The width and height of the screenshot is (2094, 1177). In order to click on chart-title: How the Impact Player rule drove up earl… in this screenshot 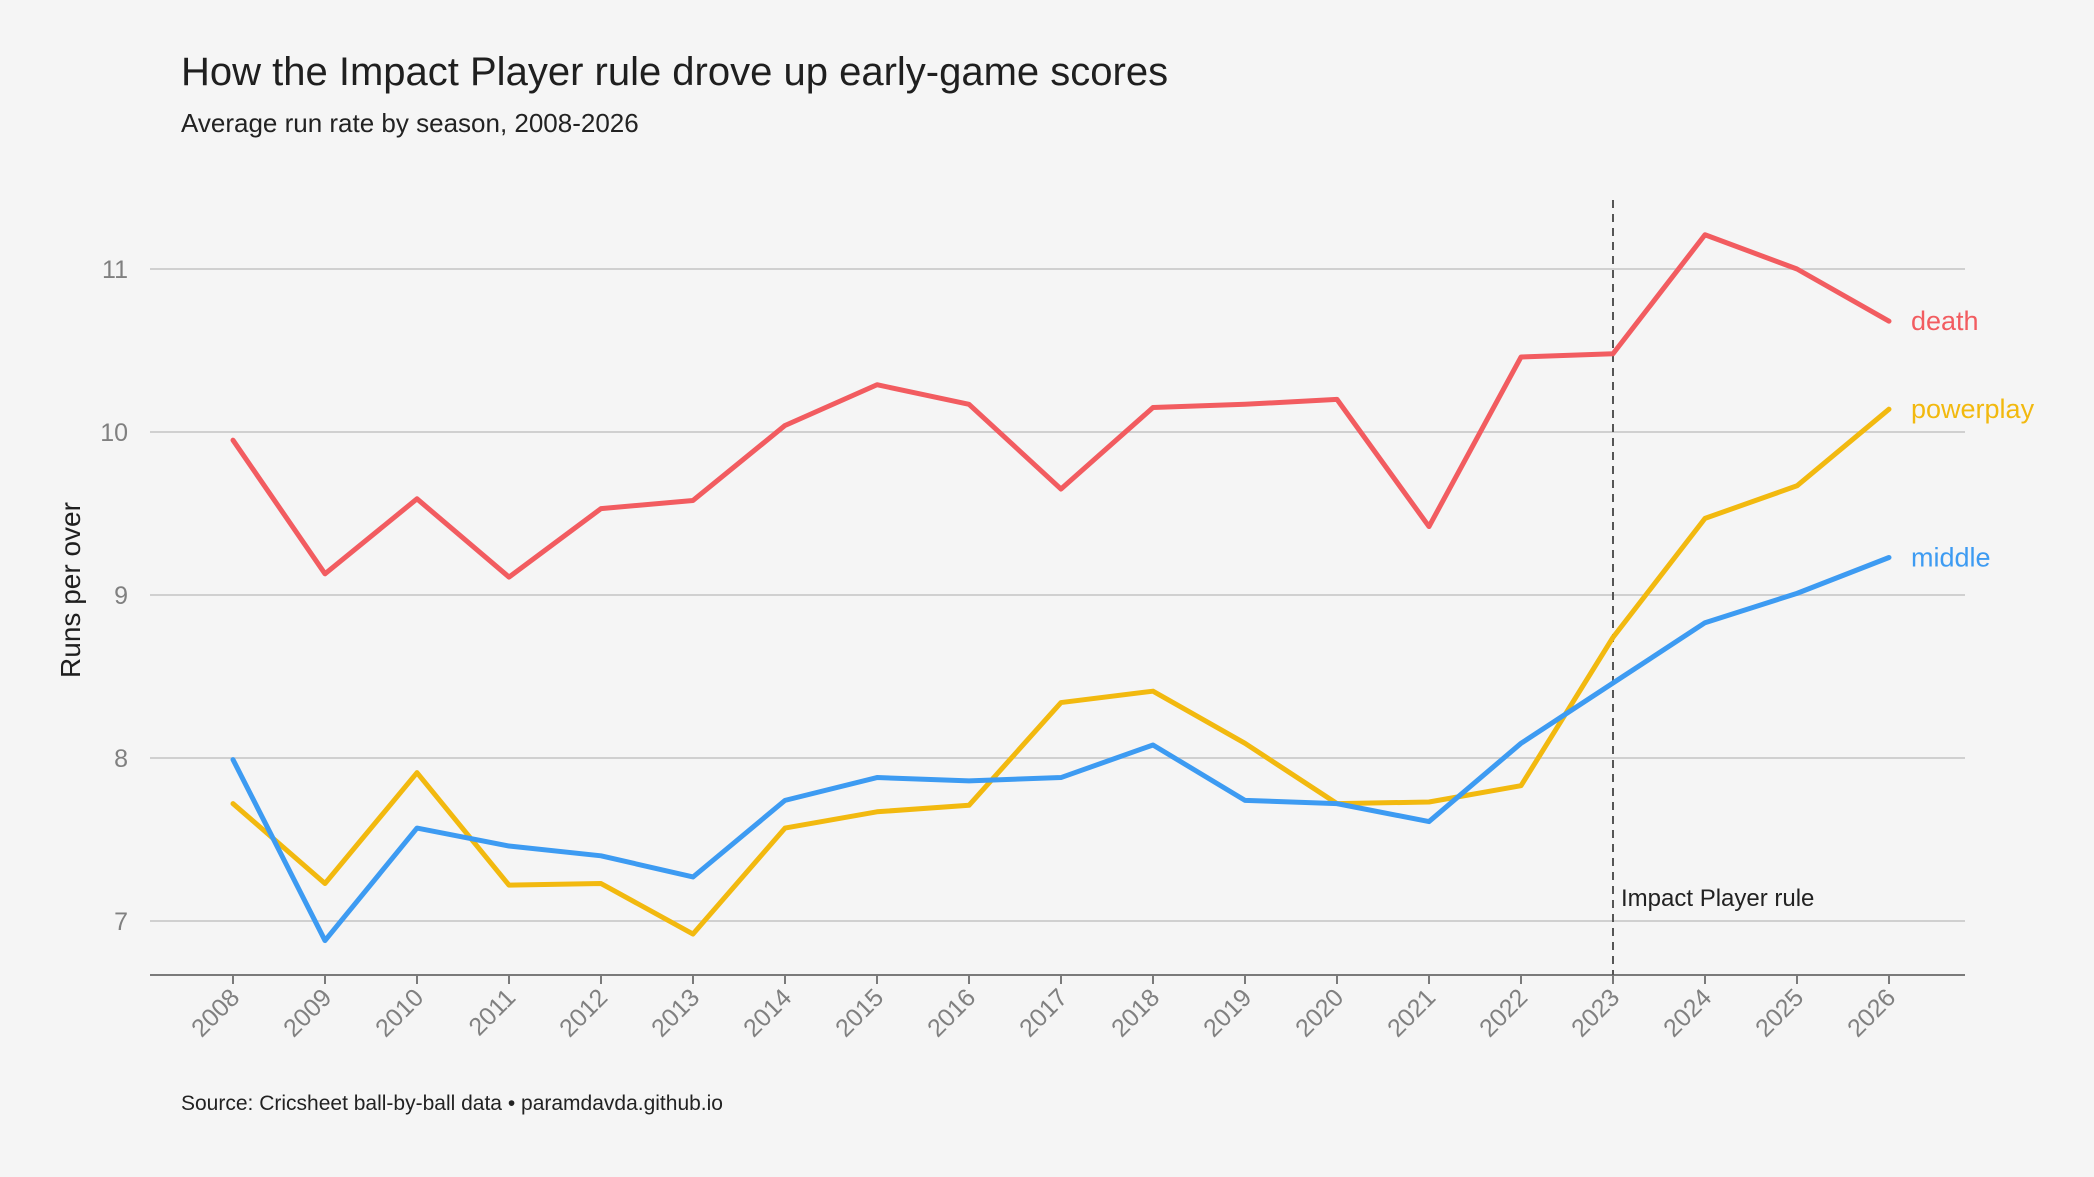, I will do `click(675, 72)`.